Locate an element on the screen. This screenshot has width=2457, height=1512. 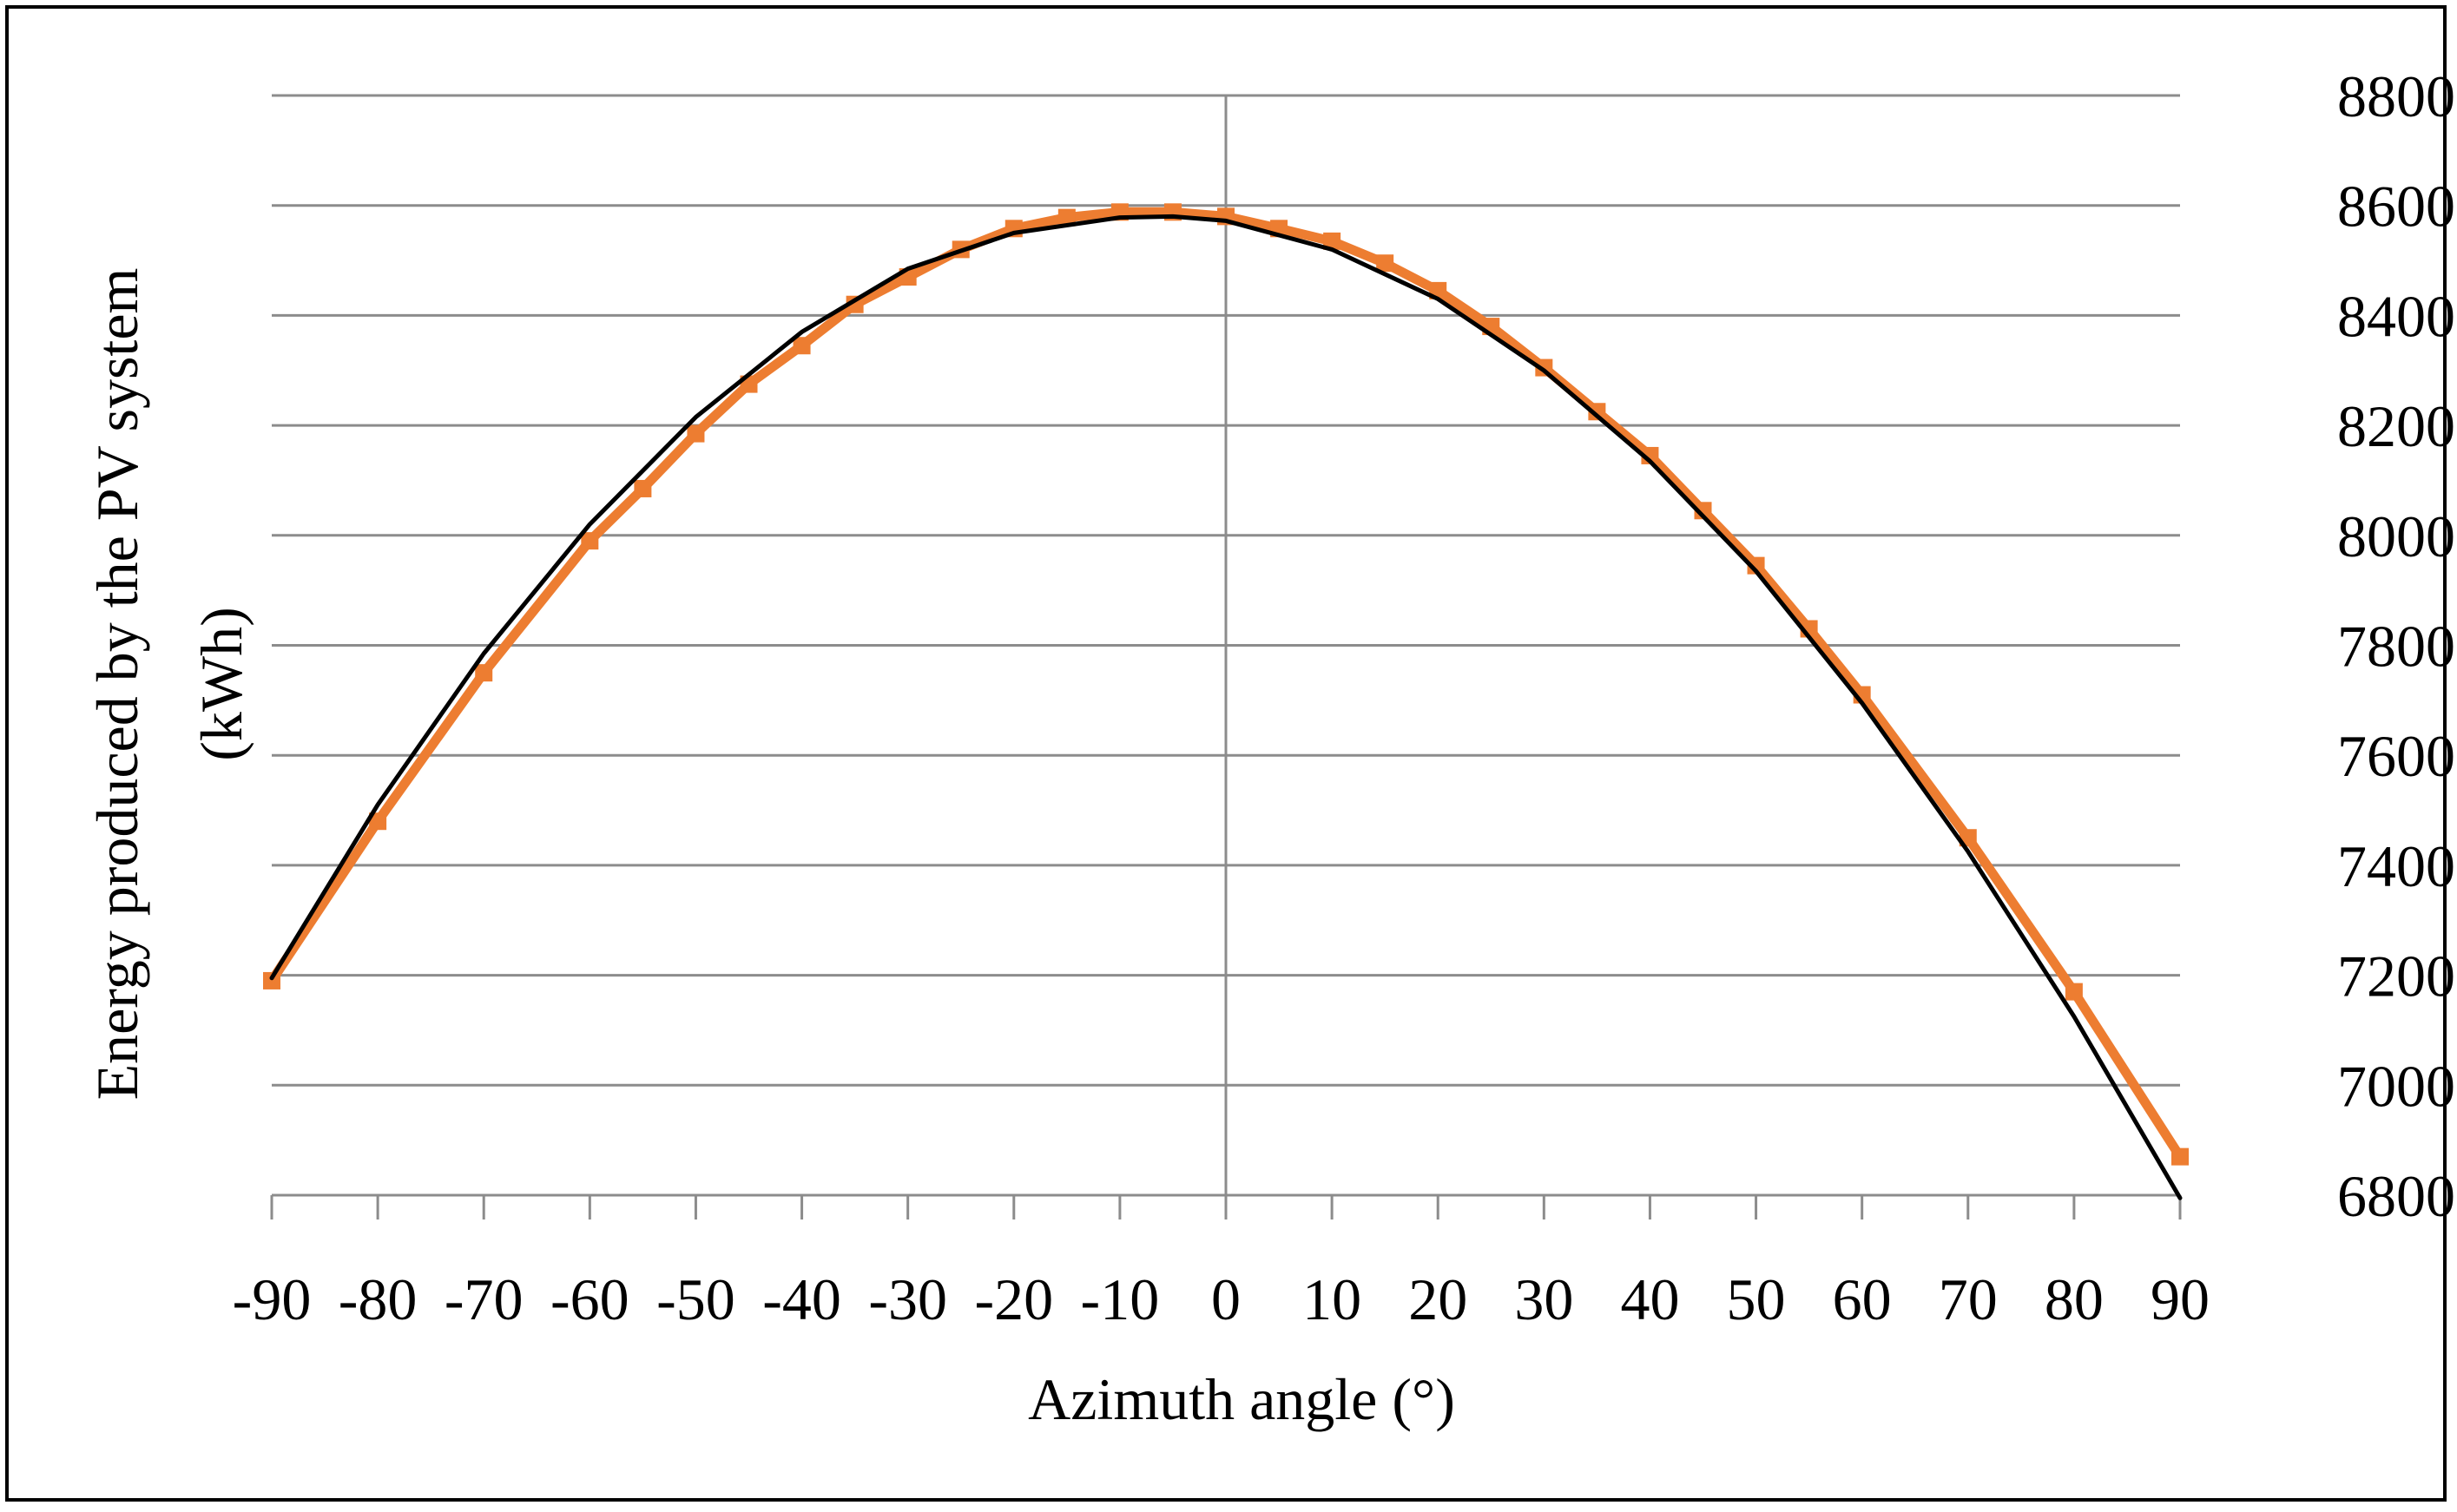
x-tick-label--80: -80 is located at coordinates (378, 1299).